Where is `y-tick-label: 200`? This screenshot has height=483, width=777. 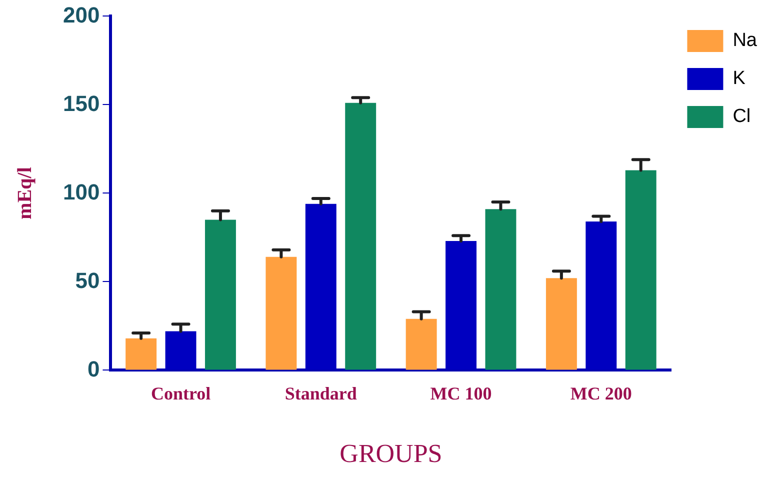 y-tick-label: 200 is located at coordinates (81, 15).